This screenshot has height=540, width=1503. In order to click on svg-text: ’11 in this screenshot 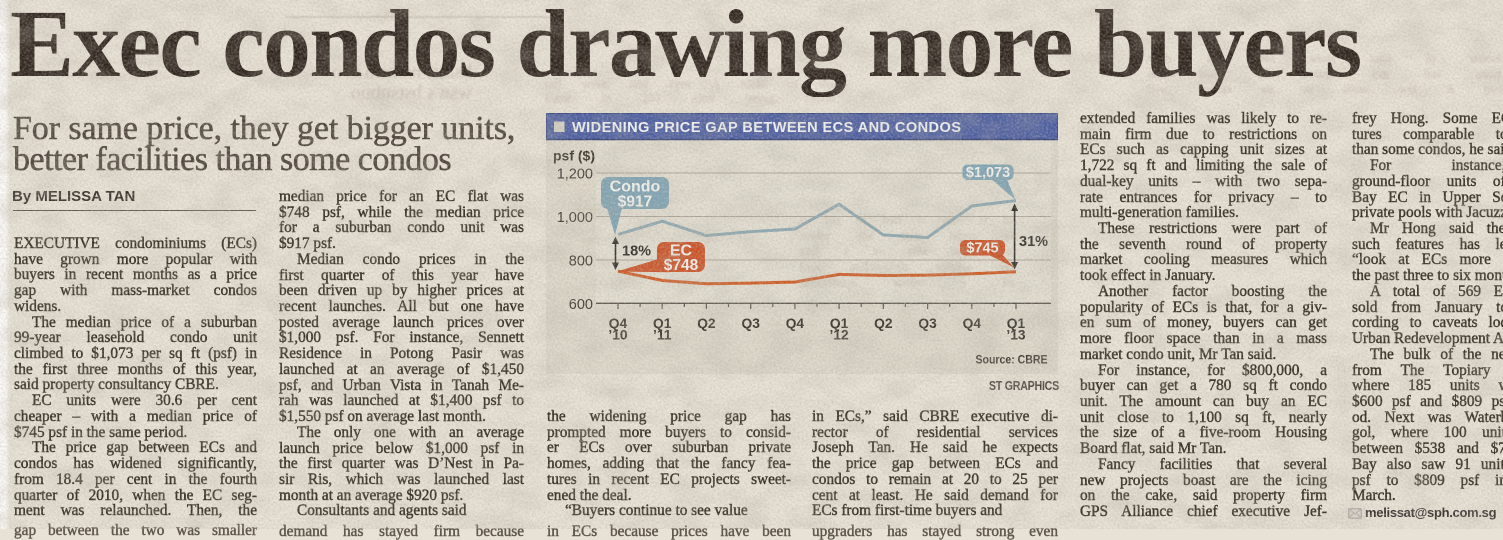, I will do `click(662, 335)`.